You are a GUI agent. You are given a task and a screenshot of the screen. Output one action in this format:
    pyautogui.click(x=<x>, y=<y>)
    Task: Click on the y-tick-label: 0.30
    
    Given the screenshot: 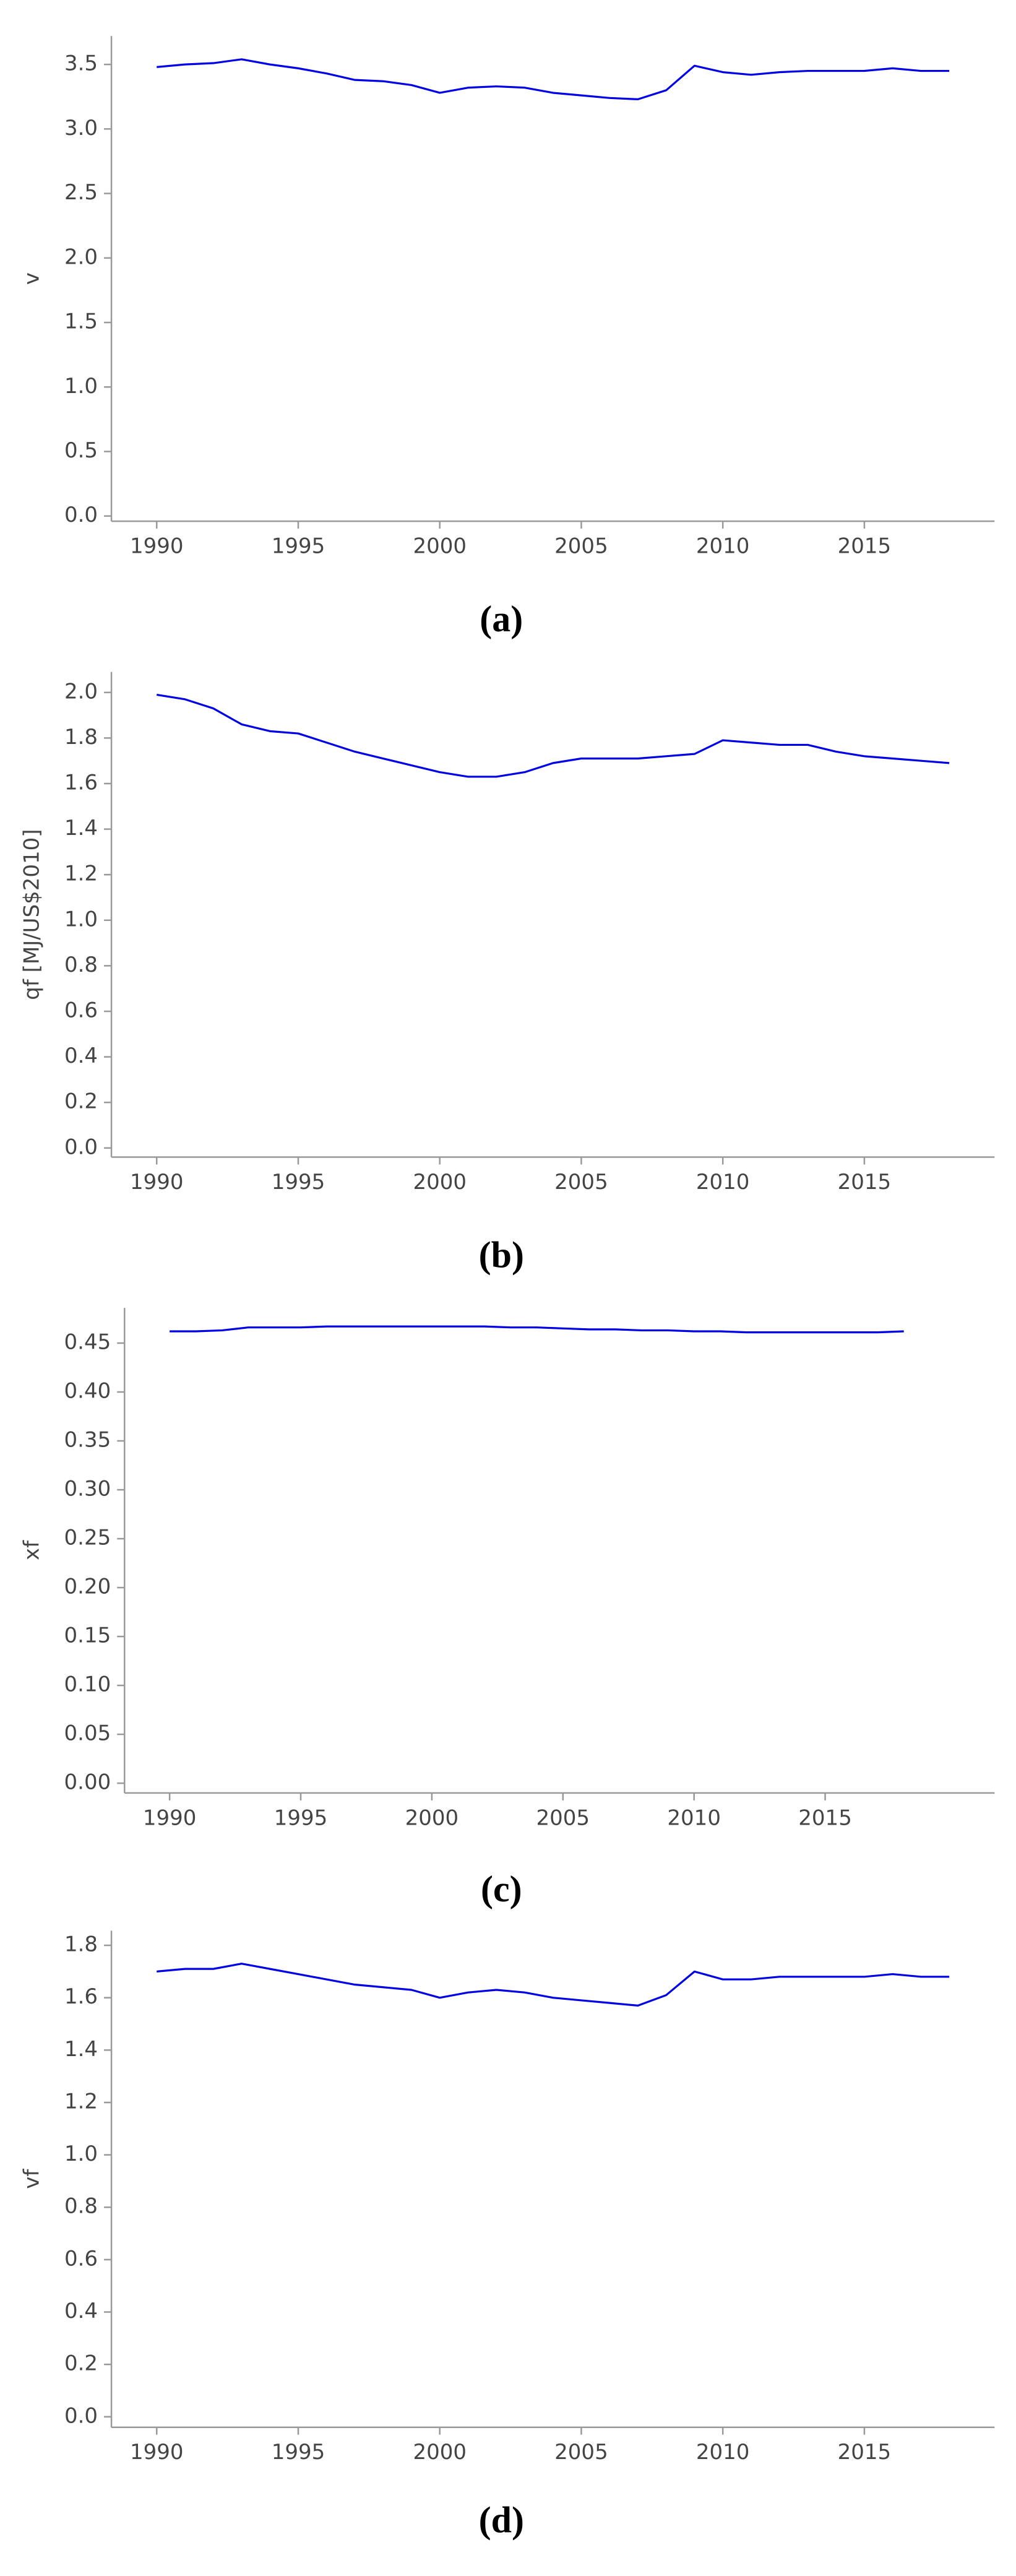 What is the action you would take?
    pyautogui.click(x=87, y=1489)
    